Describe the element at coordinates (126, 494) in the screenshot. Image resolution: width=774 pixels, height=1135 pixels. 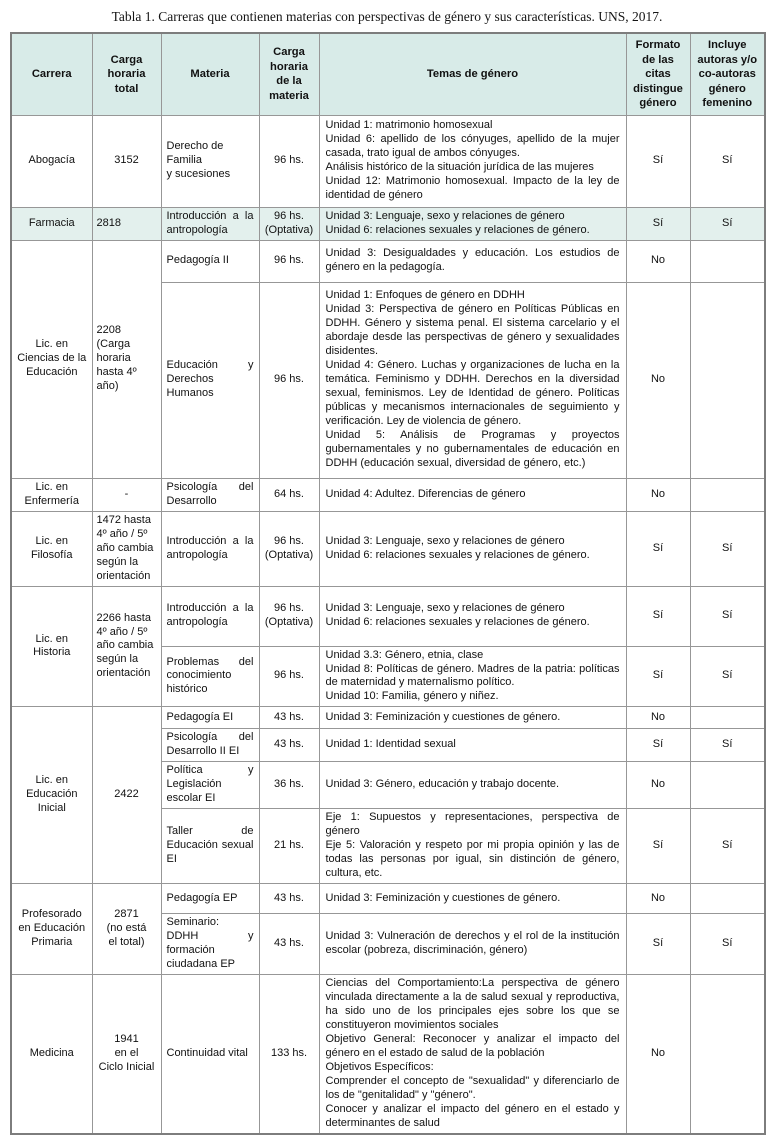
I see `carga-total-cell: -` at that location.